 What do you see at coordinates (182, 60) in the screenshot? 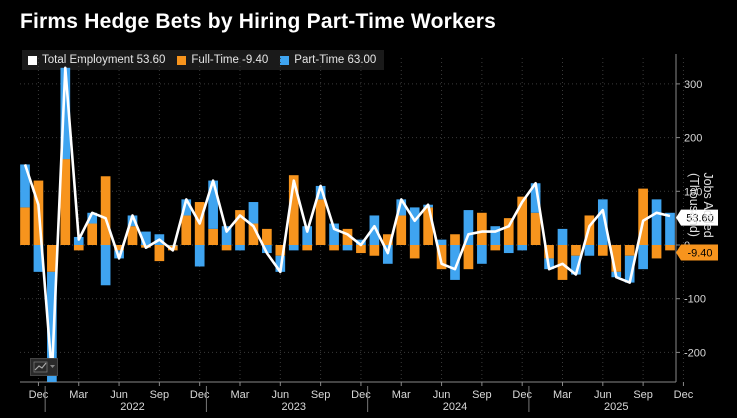
I see `legend-swatch-fulltime` at bounding box center [182, 60].